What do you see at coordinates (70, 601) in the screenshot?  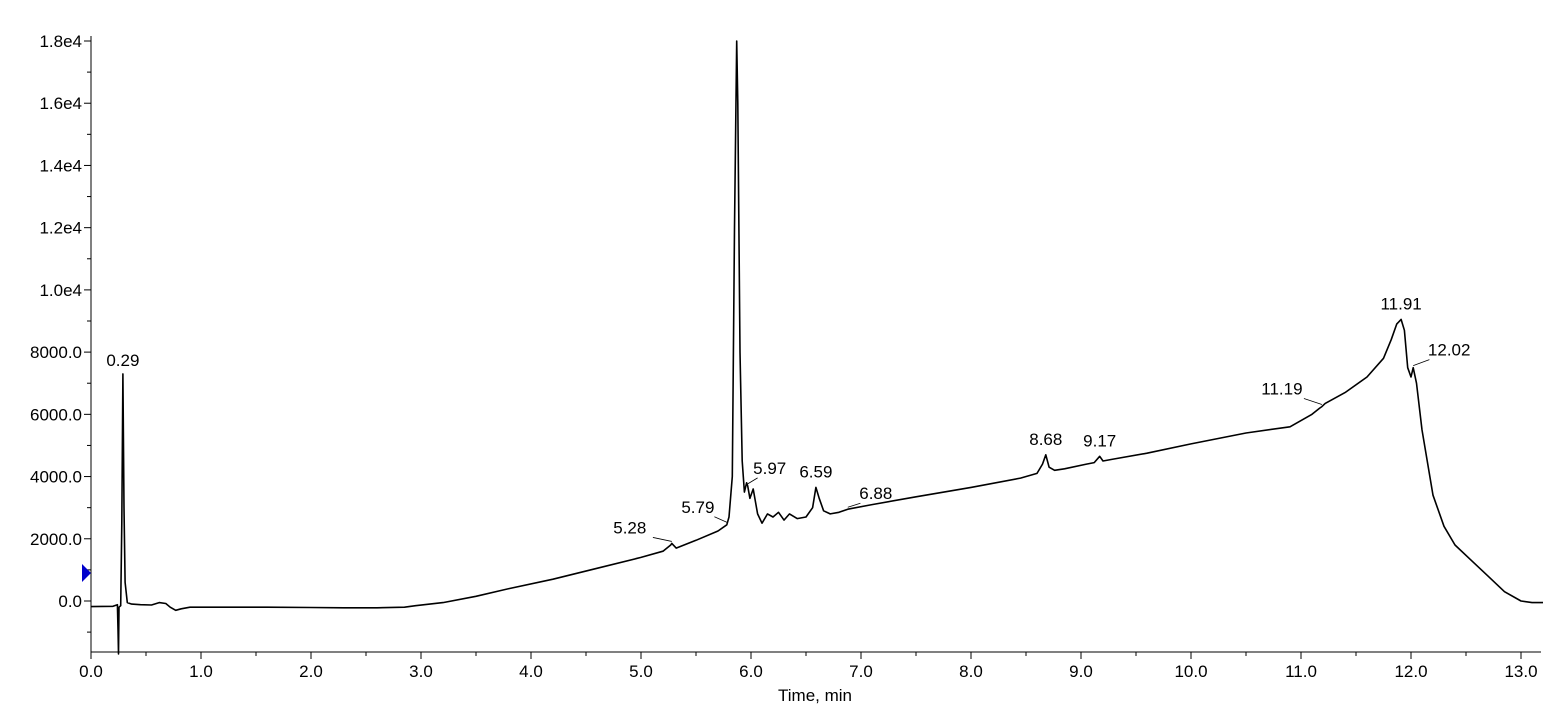 I see `y-tick-label: 0.0` at bounding box center [70, 601].